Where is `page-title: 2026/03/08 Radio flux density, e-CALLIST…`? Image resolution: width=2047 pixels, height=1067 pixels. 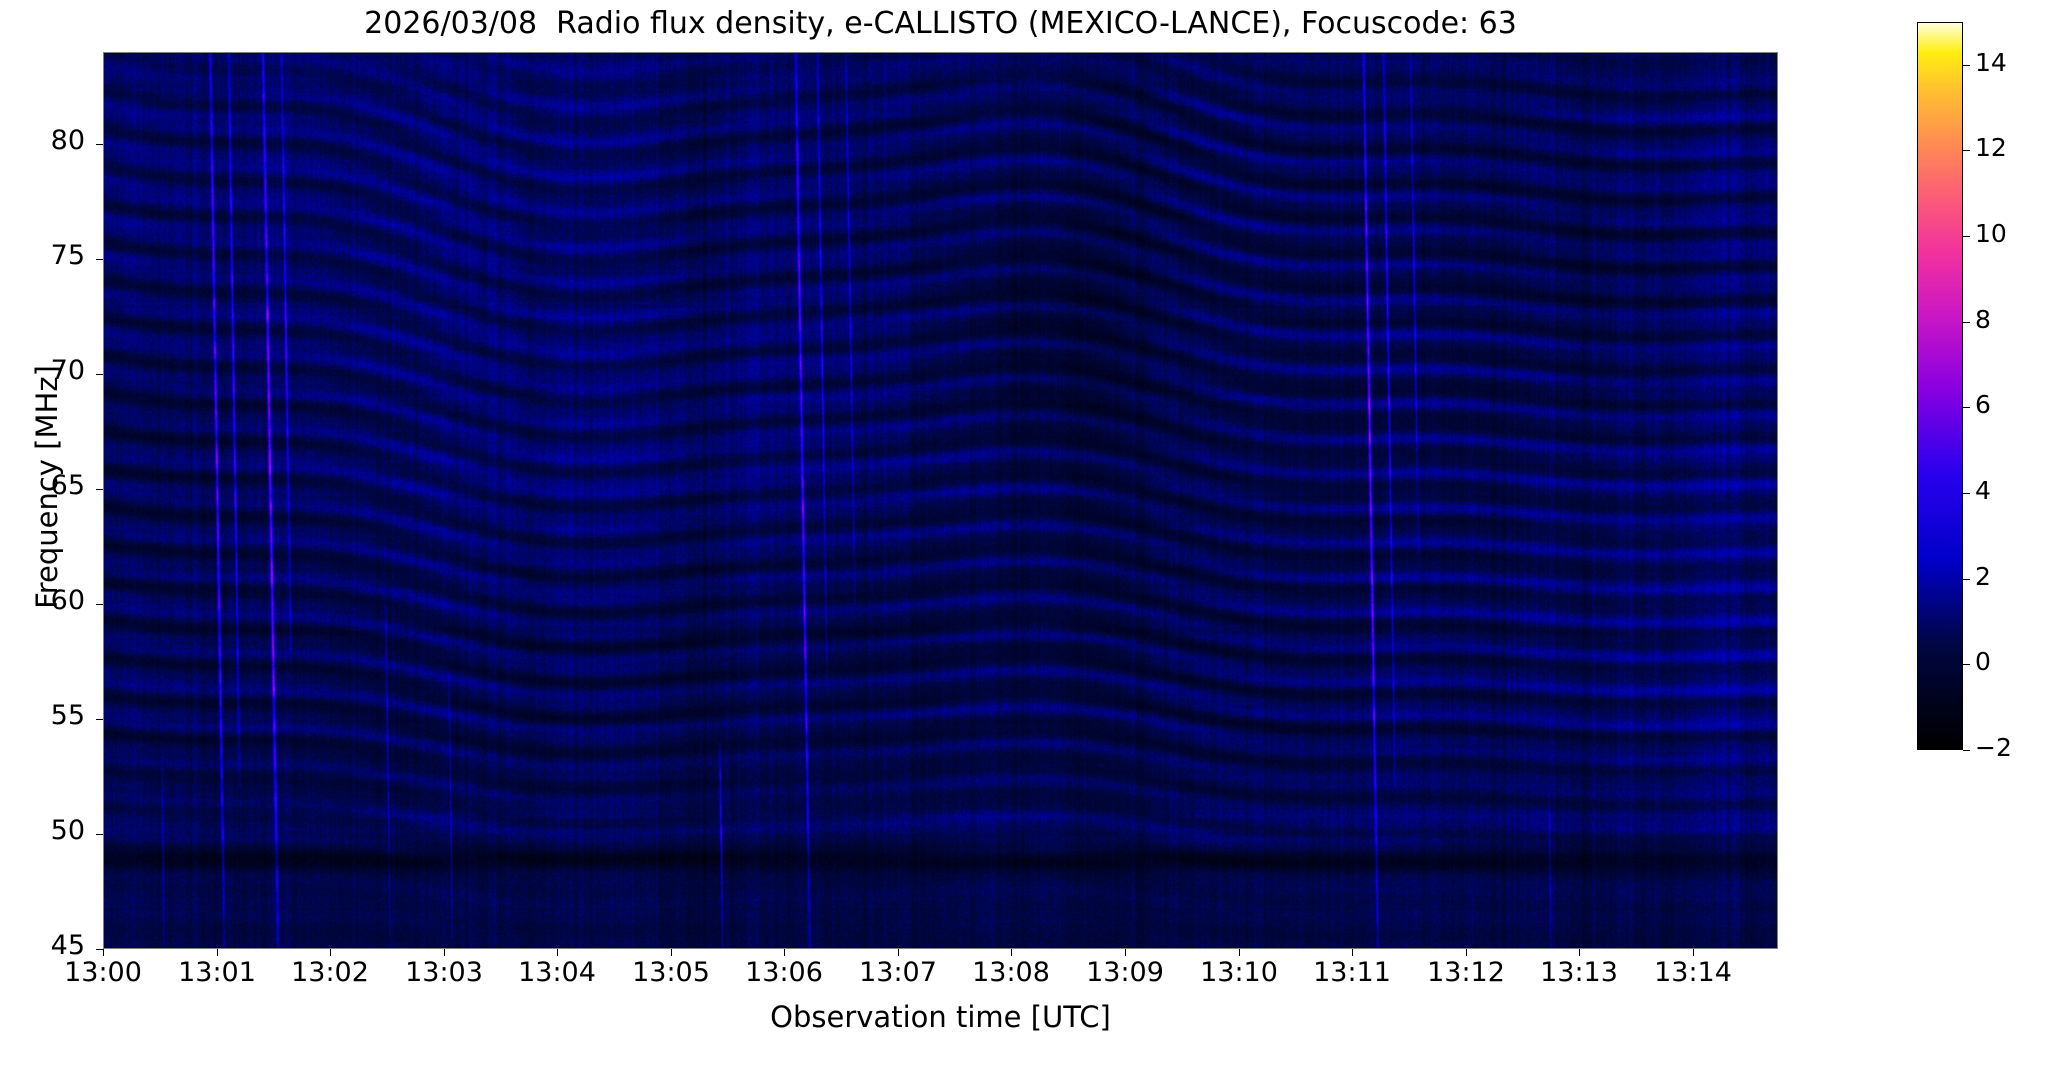
page-title: 2026/03/08 Radio flux density, e-CALLIST… is located at coordinates (940, 23).